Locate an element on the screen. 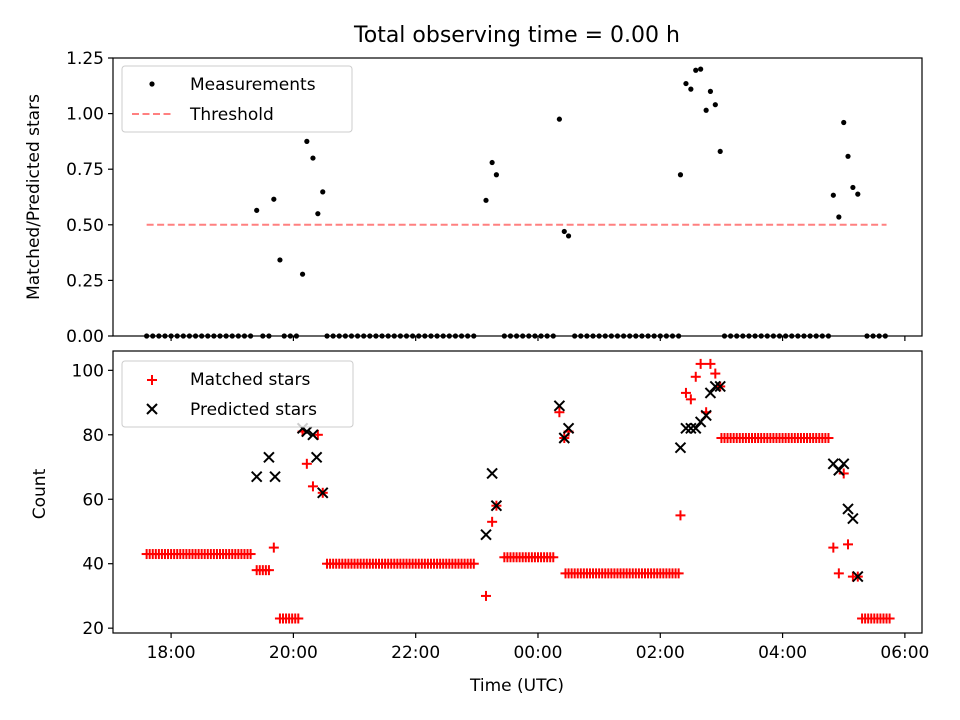 The height and width of the screenshot is (720, 960). y-tick-label: 100 is located at coordinates (88, 371).